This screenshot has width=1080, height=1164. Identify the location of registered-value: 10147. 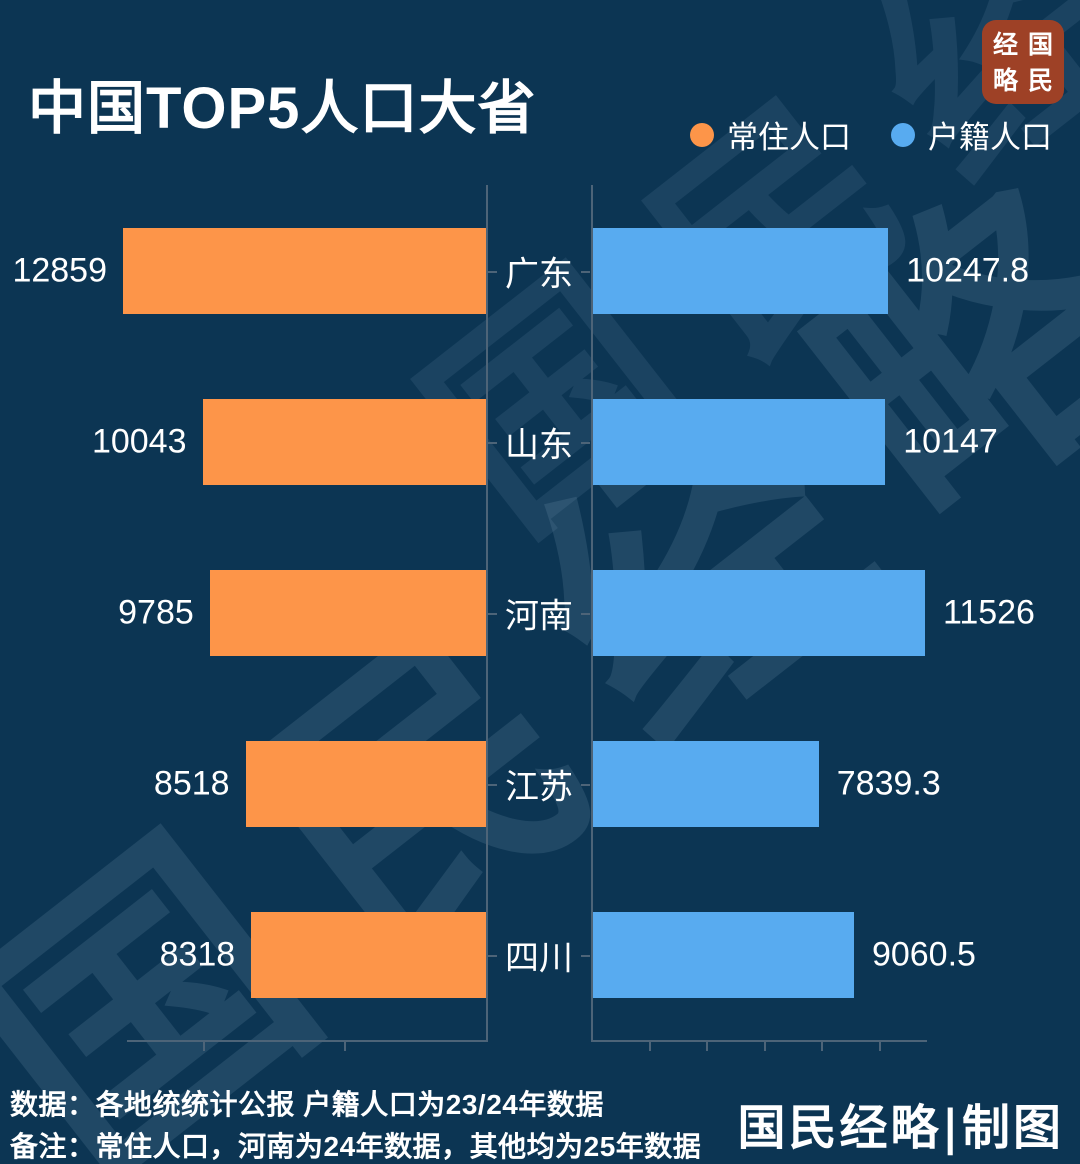
(950, 441).